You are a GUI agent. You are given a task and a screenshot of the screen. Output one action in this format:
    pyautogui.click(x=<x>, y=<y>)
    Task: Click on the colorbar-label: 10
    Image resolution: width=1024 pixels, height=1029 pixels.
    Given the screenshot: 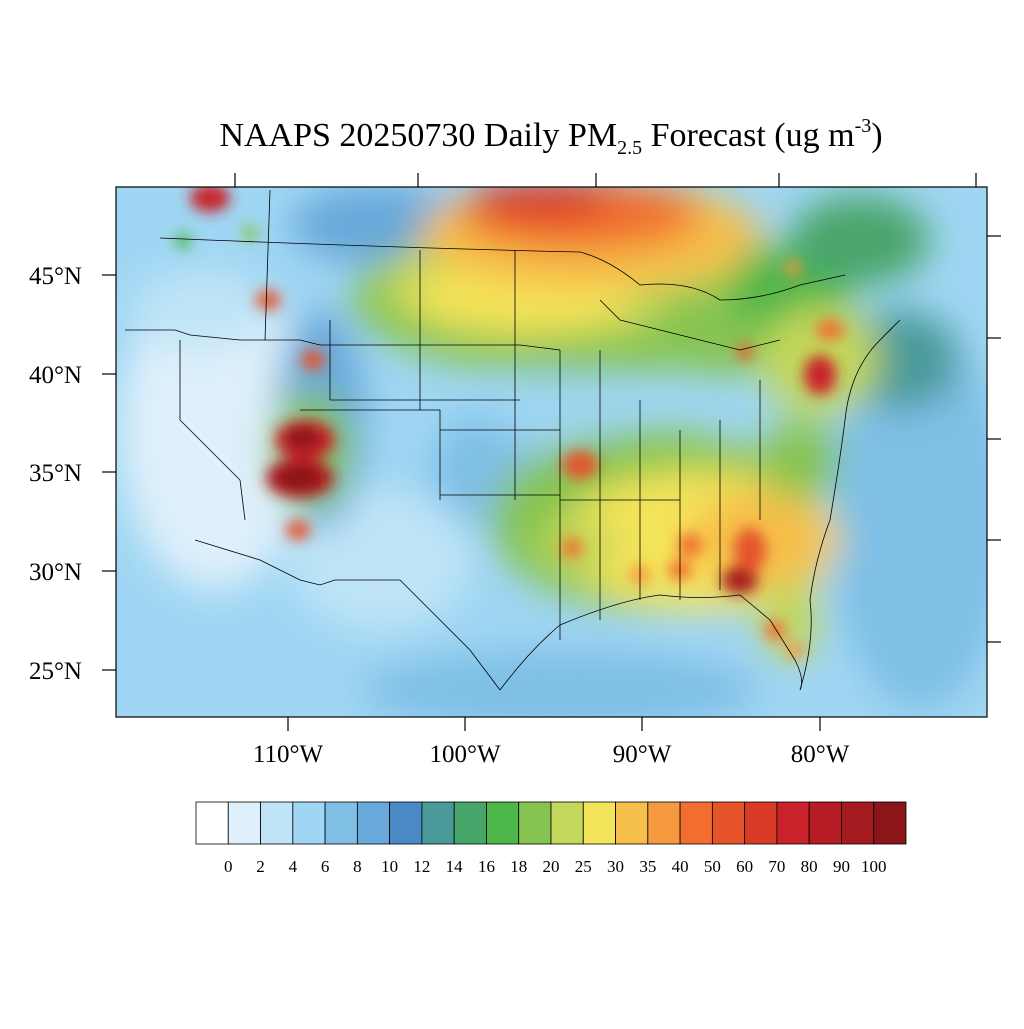 What is the action you would take?
    pyautogui.click(x=389, y=866)
    